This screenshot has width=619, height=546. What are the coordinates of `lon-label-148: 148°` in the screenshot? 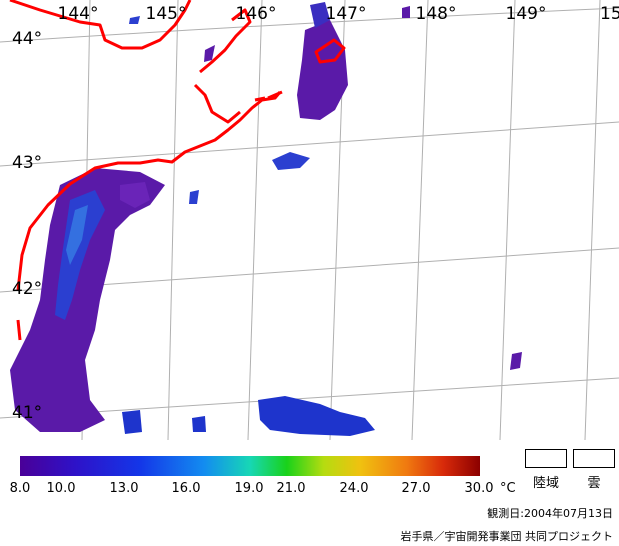 It's located at (436, 14).